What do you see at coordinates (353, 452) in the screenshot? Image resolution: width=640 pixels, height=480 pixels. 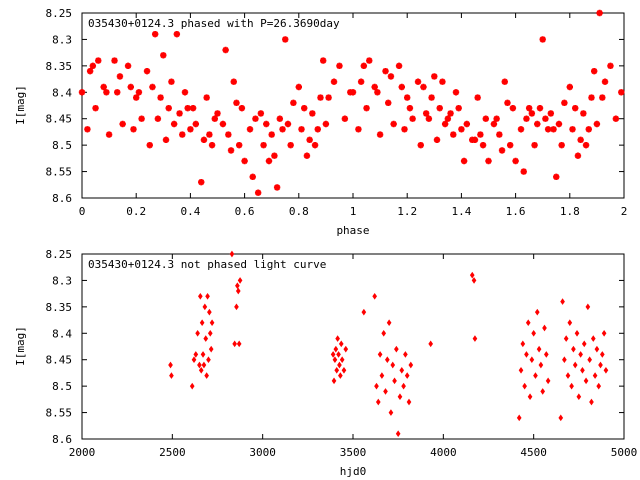 I see `x-tick-label: 3500` at bounding box center [353, 452].